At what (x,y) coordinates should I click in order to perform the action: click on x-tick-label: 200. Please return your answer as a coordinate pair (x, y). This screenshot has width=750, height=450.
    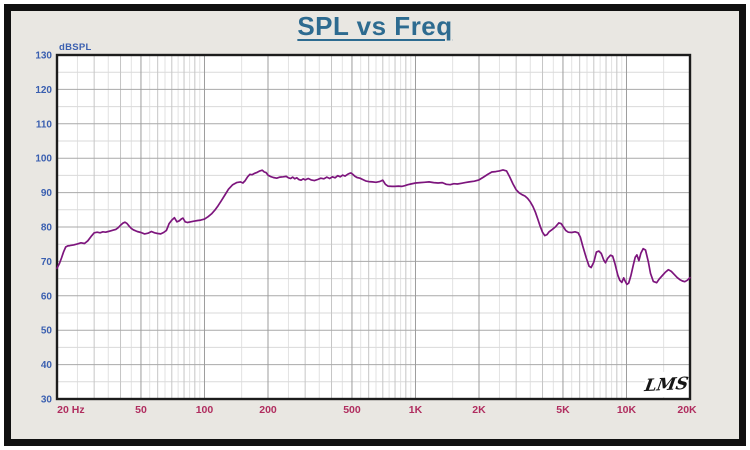
    Looking at the image, I should click on (268, 410).